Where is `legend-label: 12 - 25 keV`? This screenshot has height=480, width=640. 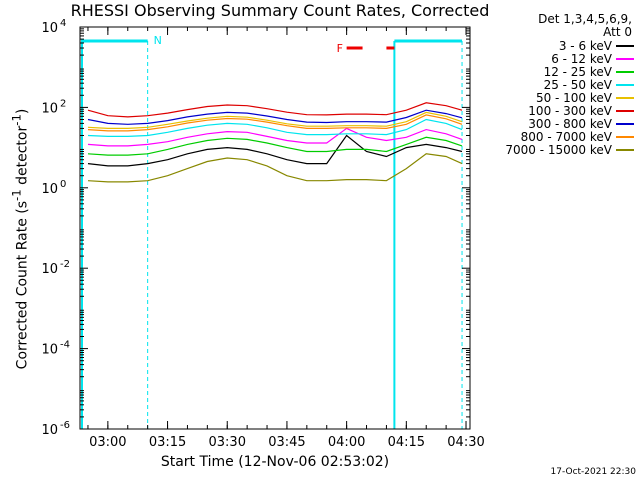 legend-label: 12 - 25 keV is located at coordinates (577, 71).